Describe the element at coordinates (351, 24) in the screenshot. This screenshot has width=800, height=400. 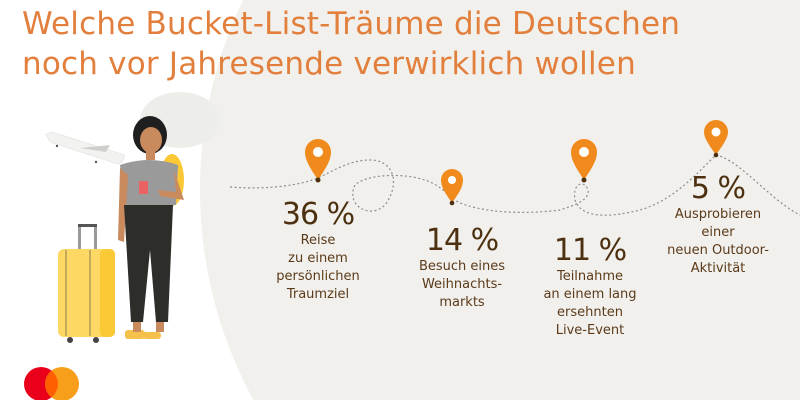
I see `title-line-1: Welche Bucket-List-Träume die Deutschen` at that location.